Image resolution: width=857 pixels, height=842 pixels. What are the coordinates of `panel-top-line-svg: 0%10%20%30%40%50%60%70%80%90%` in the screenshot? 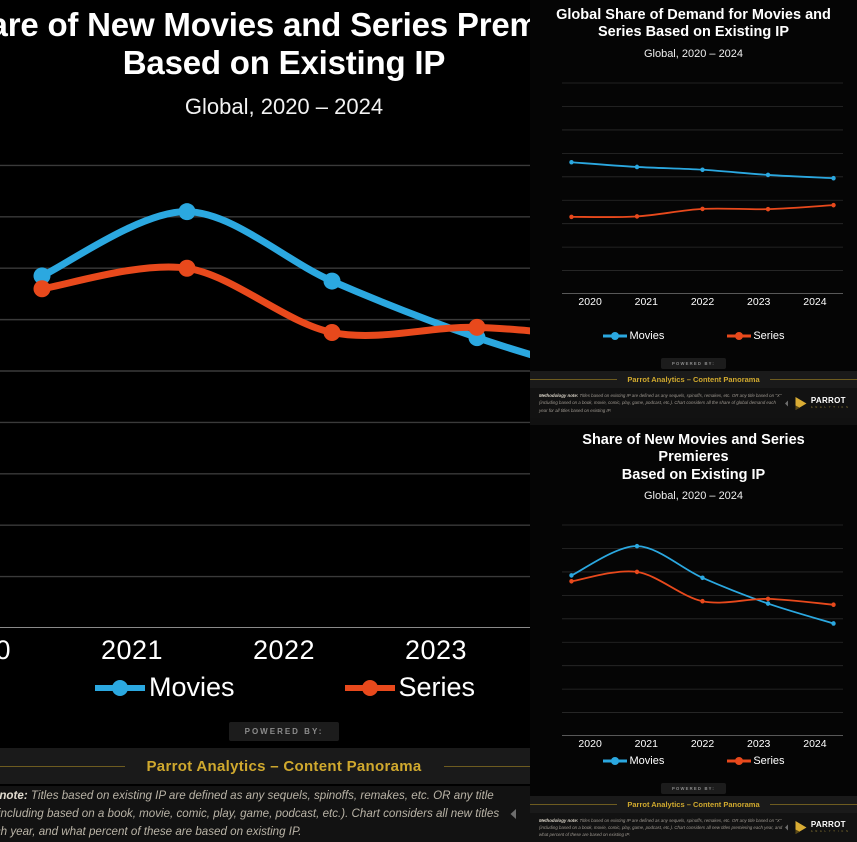 It's located at (702, 188).